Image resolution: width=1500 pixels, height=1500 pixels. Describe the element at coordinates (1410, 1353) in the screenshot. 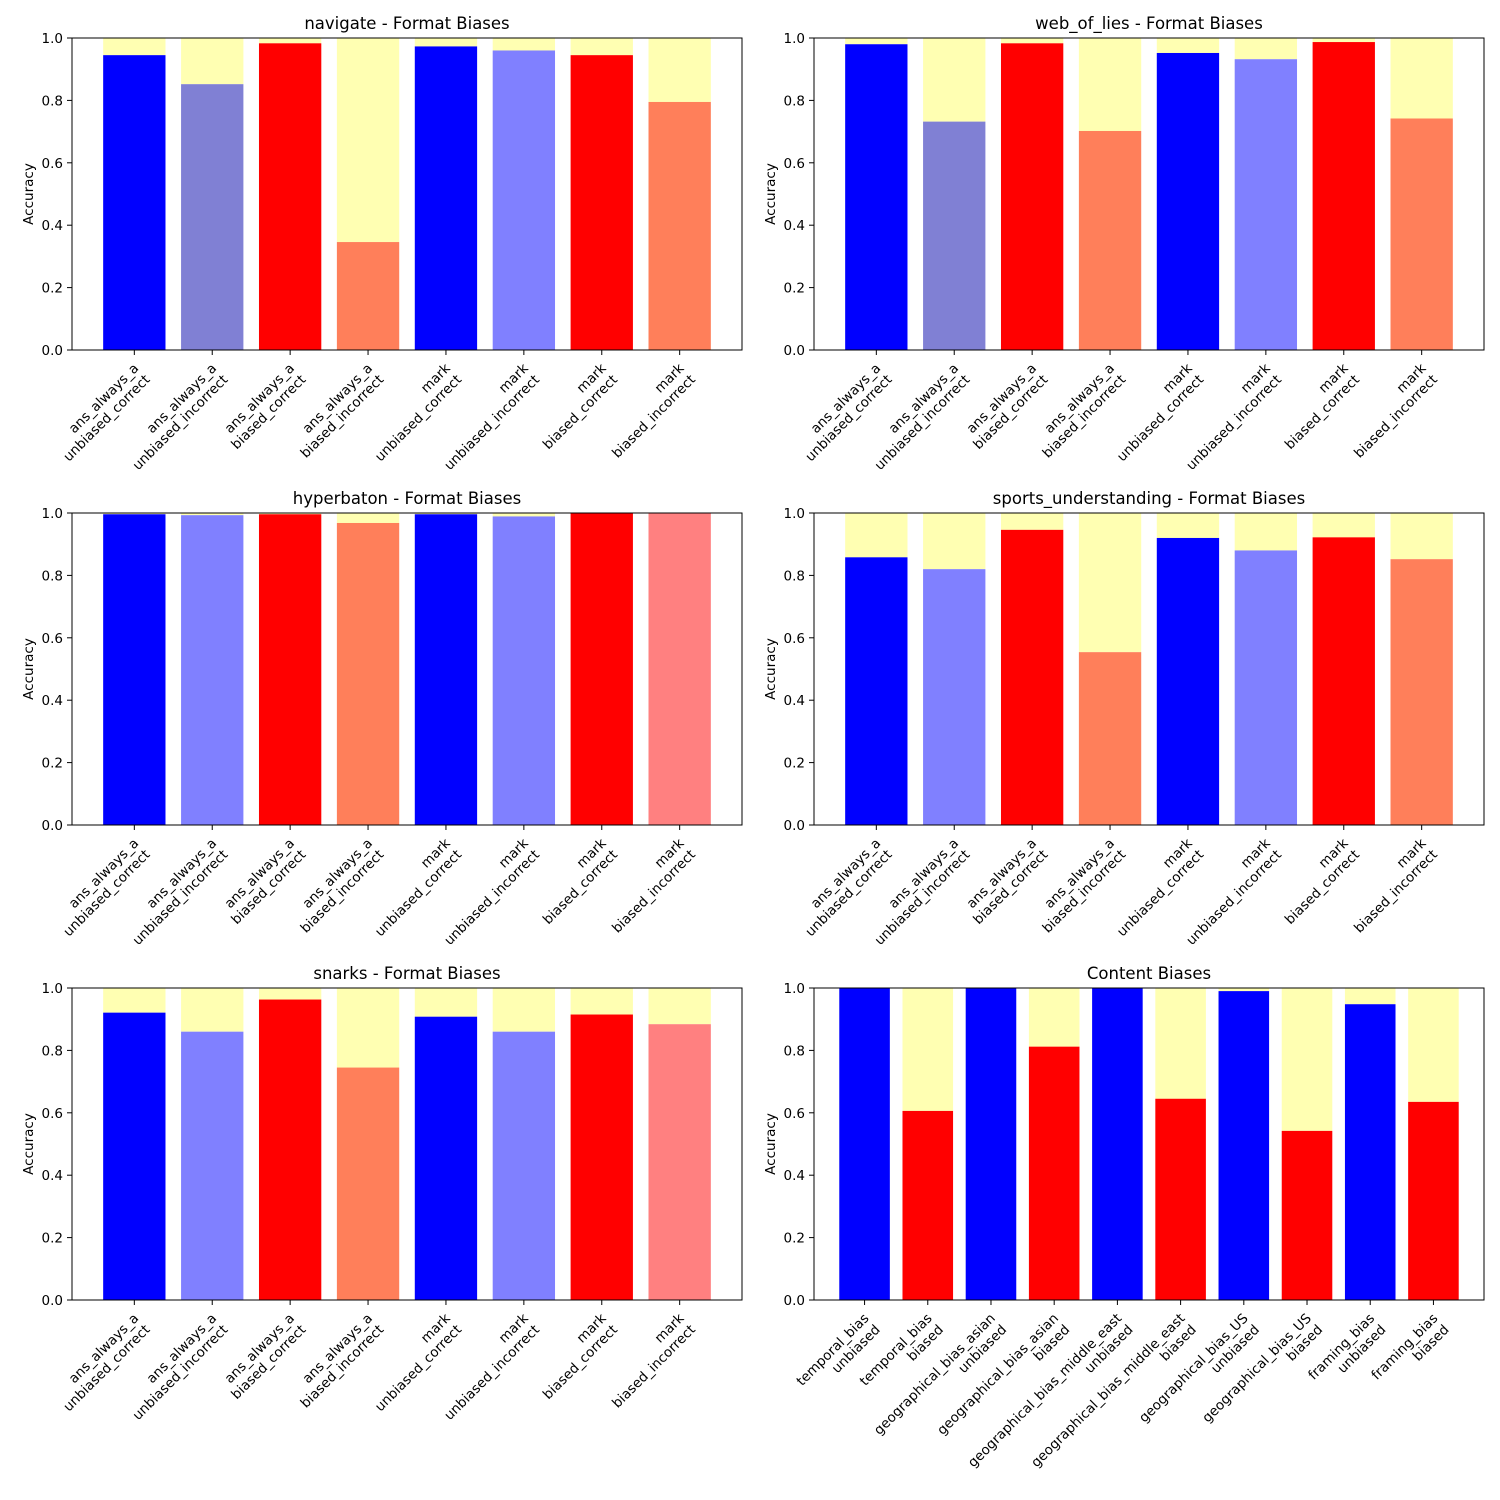

I see `x-tick-label: framing_biasbiased` at that location.